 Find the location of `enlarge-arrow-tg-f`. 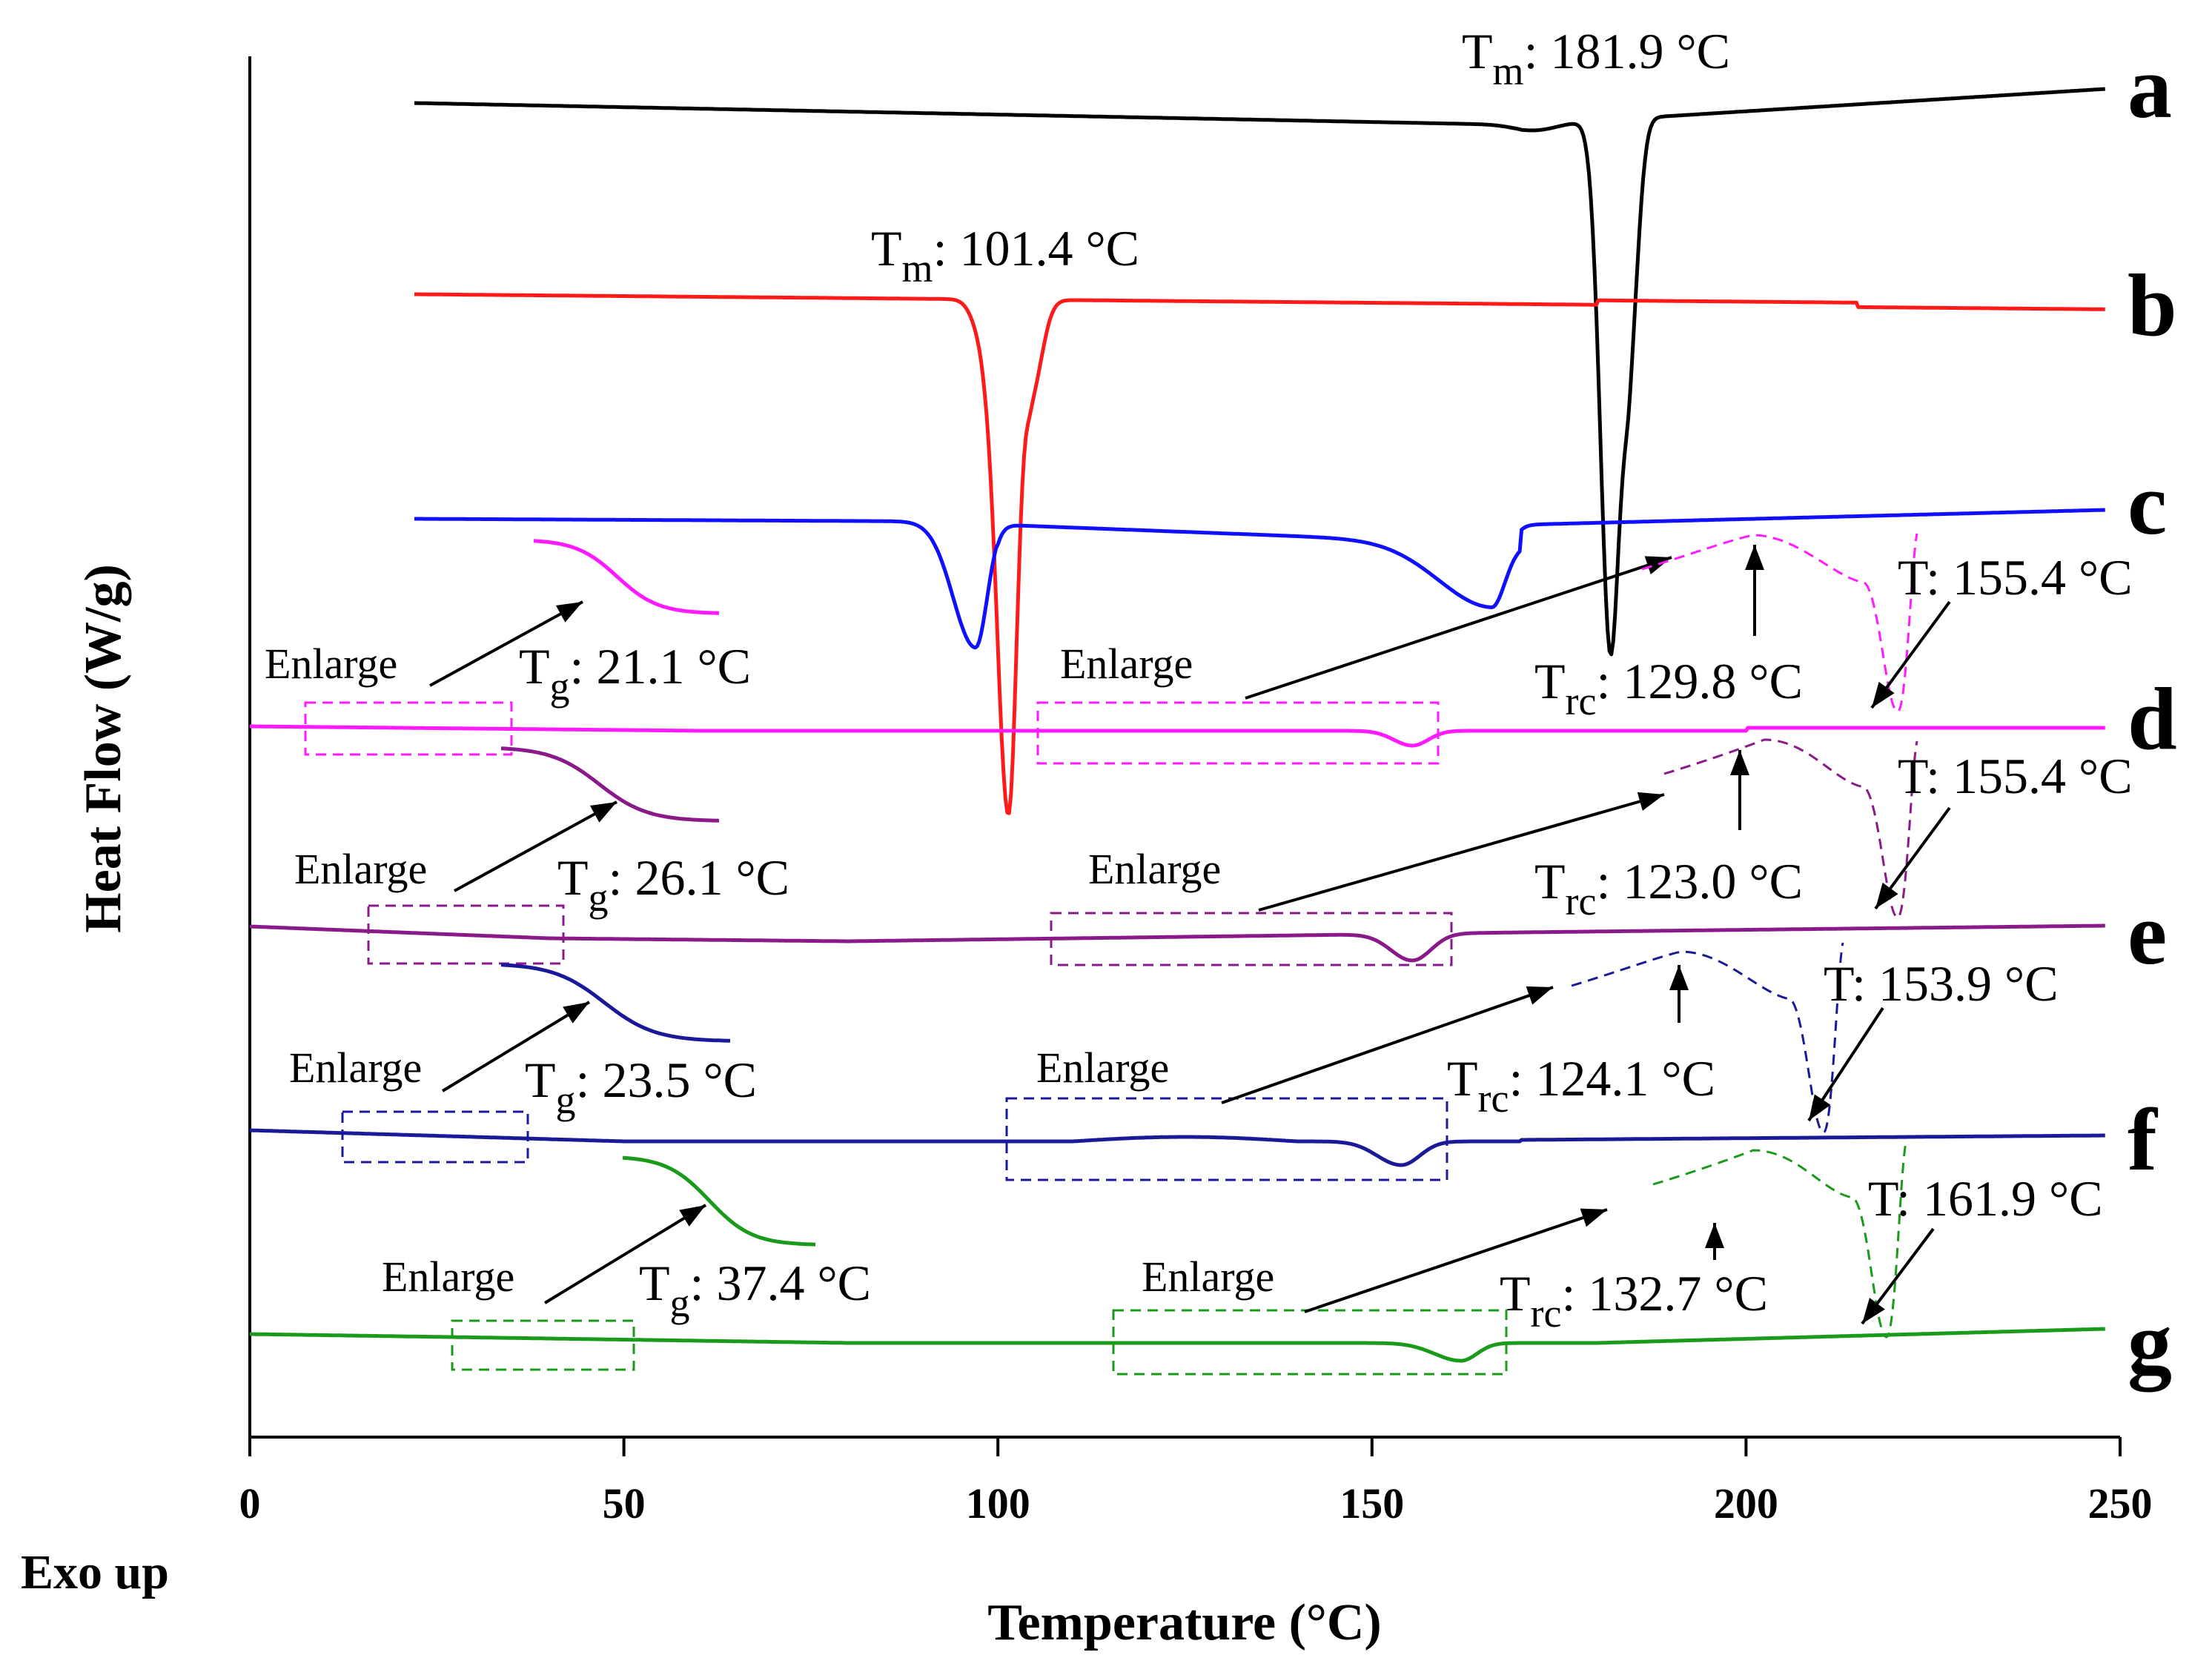

enlarge-arrow-tg-f is located at coordinates (516, 1046).